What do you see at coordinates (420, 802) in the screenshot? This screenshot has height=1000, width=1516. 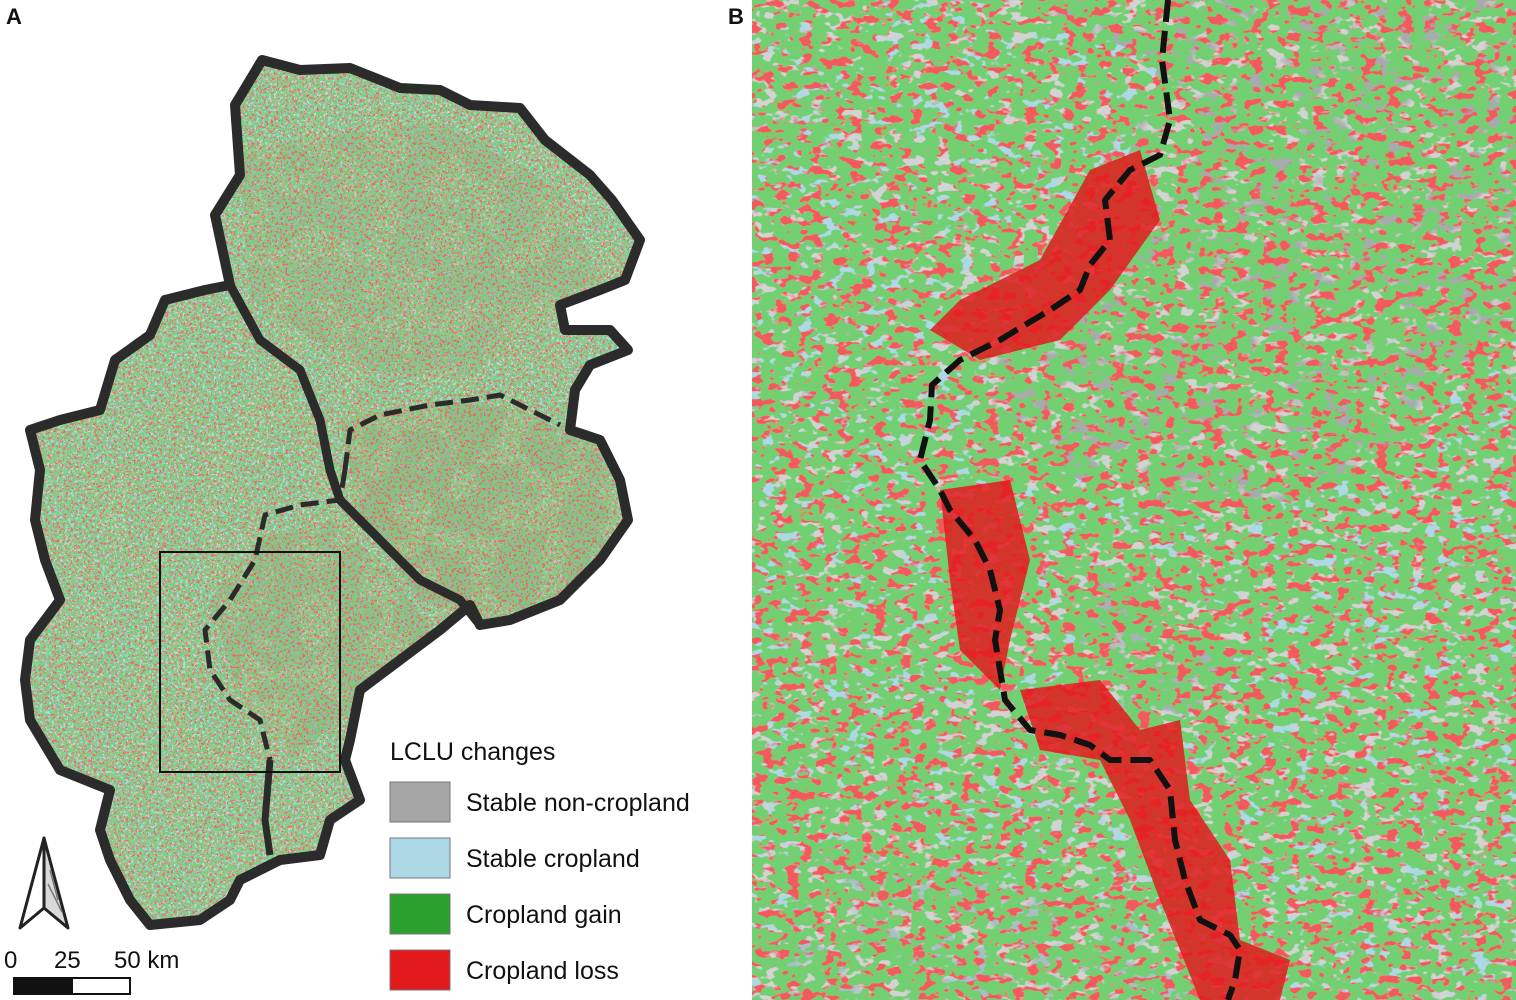 I see `legend-swatch-stable-non-cropland` at bounding box center [420, 802].